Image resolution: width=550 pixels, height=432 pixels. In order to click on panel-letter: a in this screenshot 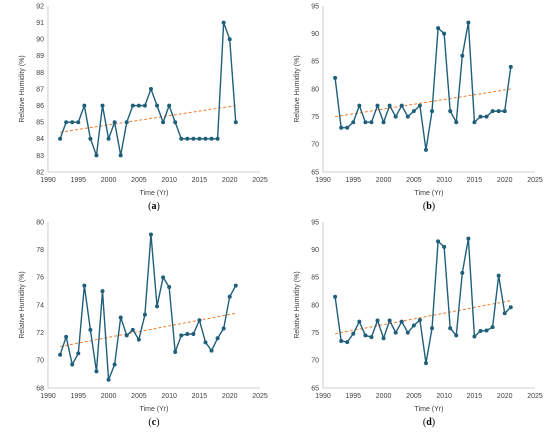, I will do `click(154, 206)`.